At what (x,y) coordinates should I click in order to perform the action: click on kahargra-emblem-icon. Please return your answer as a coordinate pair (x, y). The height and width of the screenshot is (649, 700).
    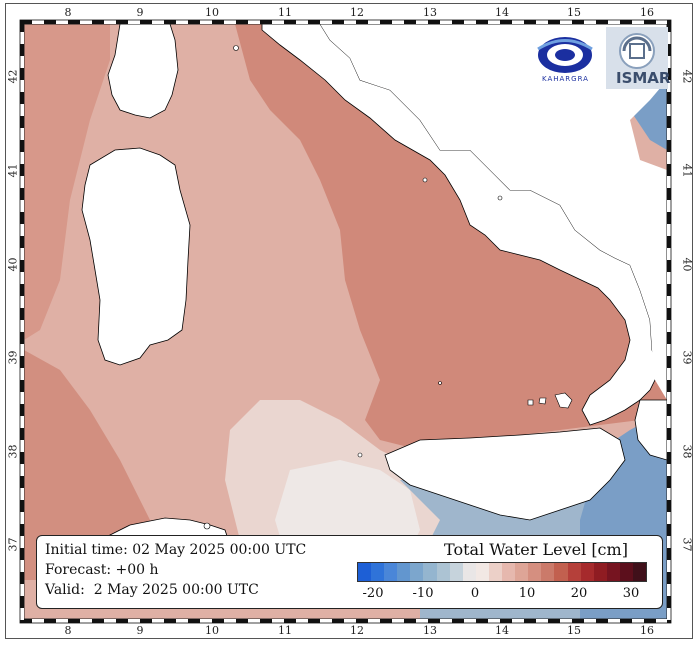
    Looking at the image, I should click on (565, 55).